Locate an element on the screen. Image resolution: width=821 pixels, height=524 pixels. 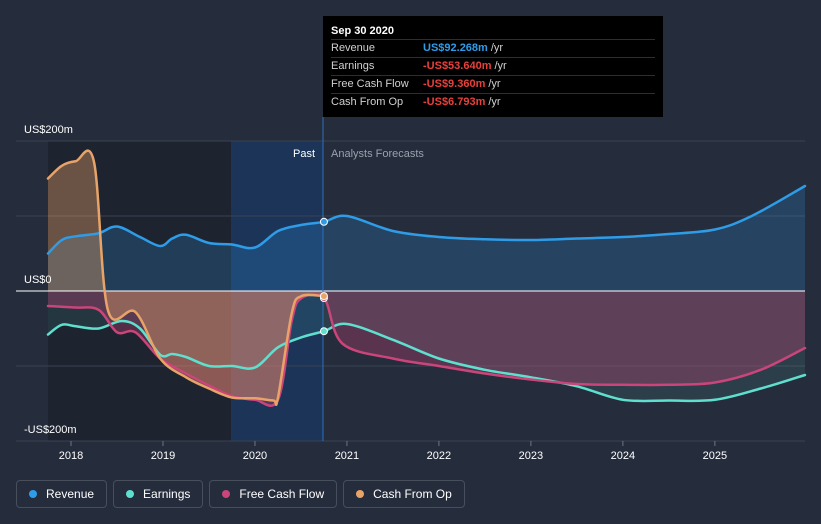
x-tick-label-2022: 2022 is located at coordinates (439, 456).